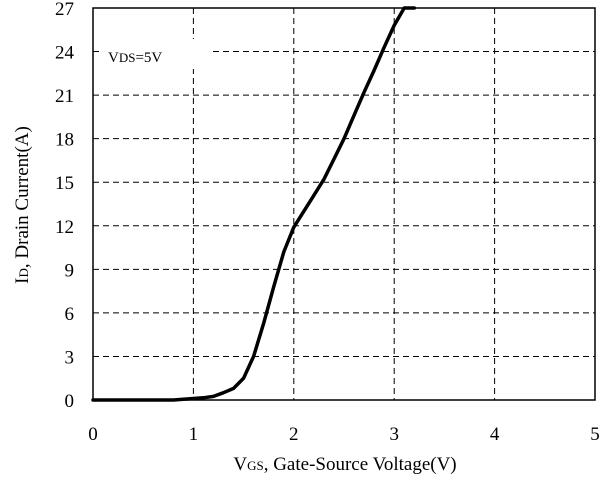 Image resolution: width=609 pixels, height=477 pixels. Describe the element at coordinates (240, 464) in the screenshot. I see `x-axis-label-main: V` at that location.